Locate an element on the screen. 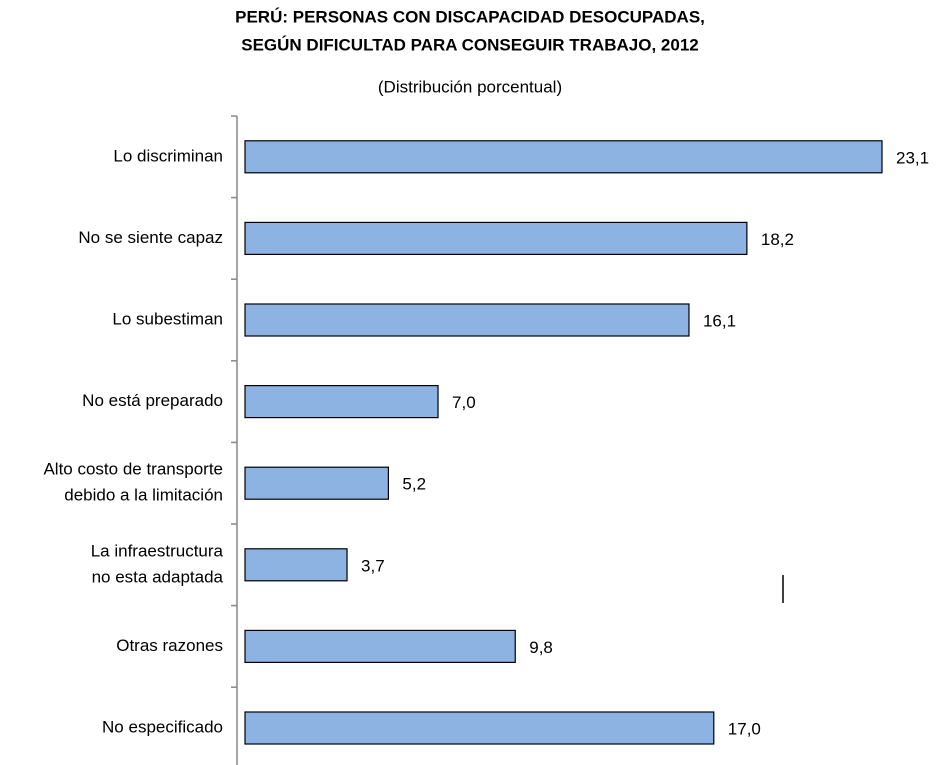 Image resolution: width=938 pixels, height=765 pixels. y-tick-label: No especificado is located at coordinates (162, 726).